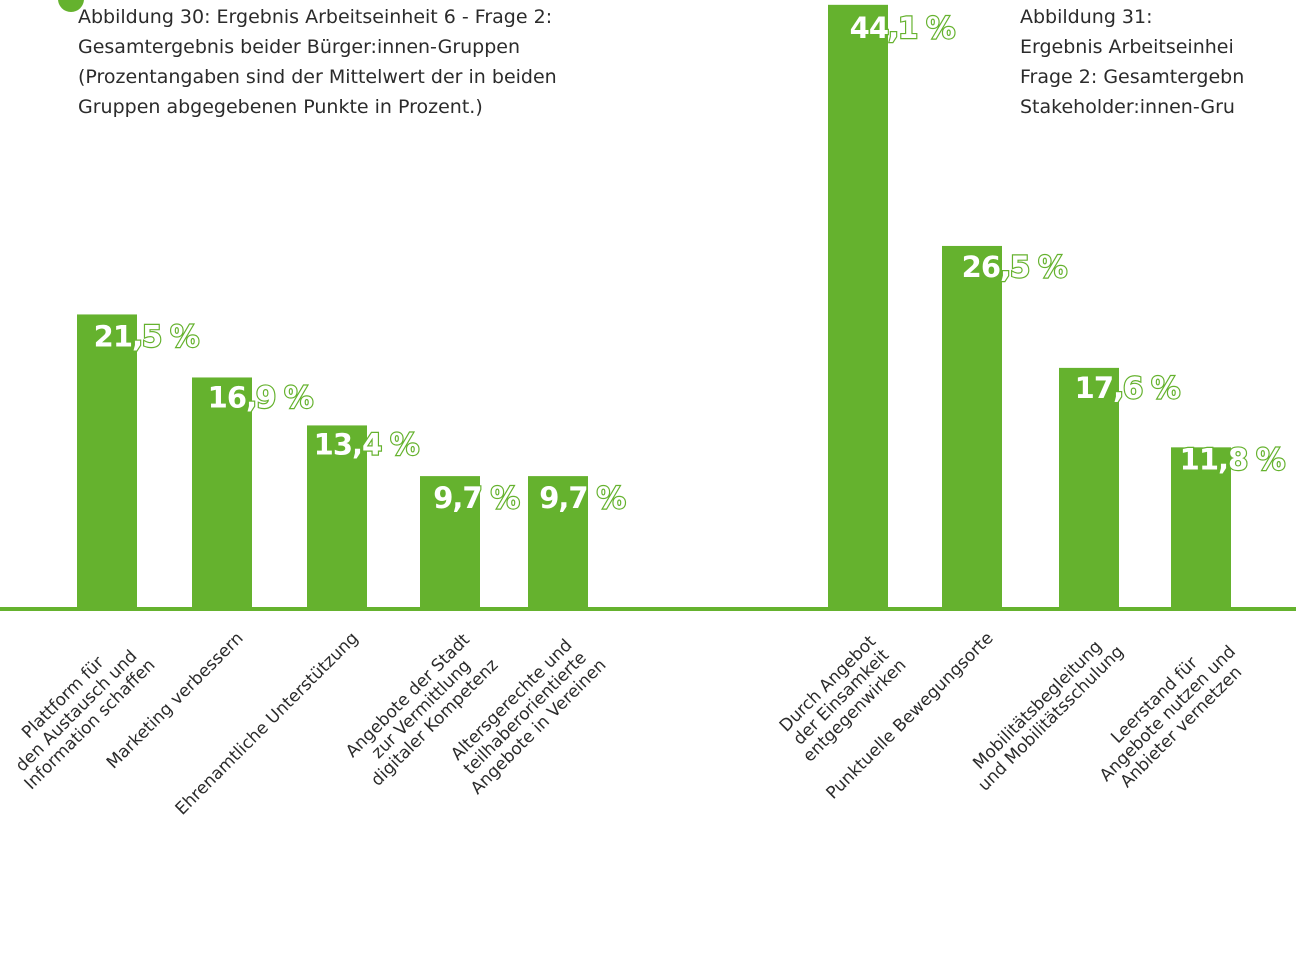 The width and height of the screenshot is (1296, 962). Describe the element at coordinates (1086, 17) in the screenshot. I see `caption-right-line: Abbildung 31:` at that location.